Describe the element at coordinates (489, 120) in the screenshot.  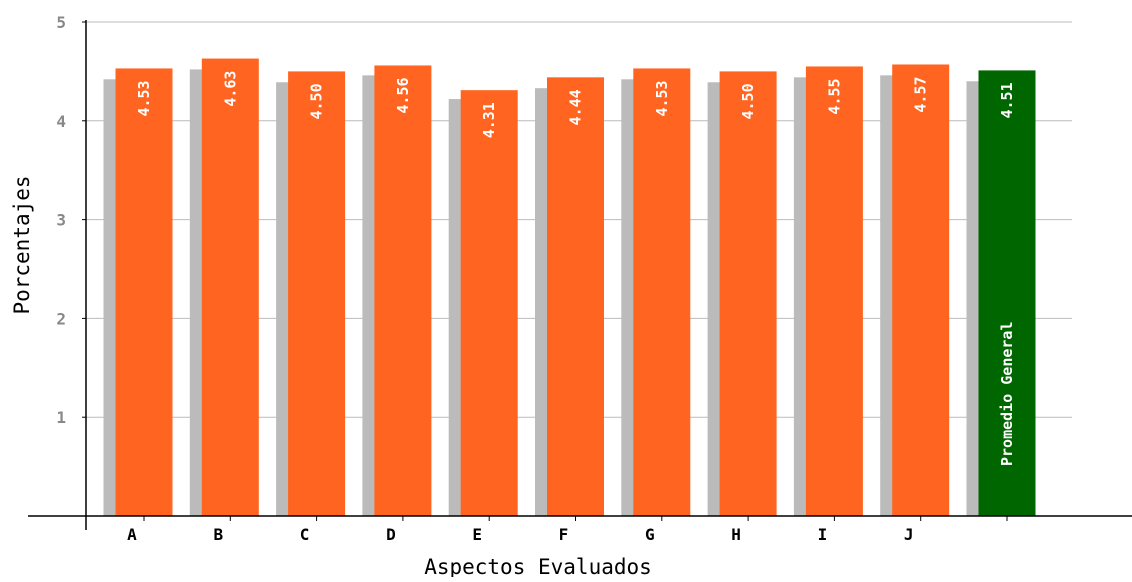
I see `value-label: 4.31` at that location.